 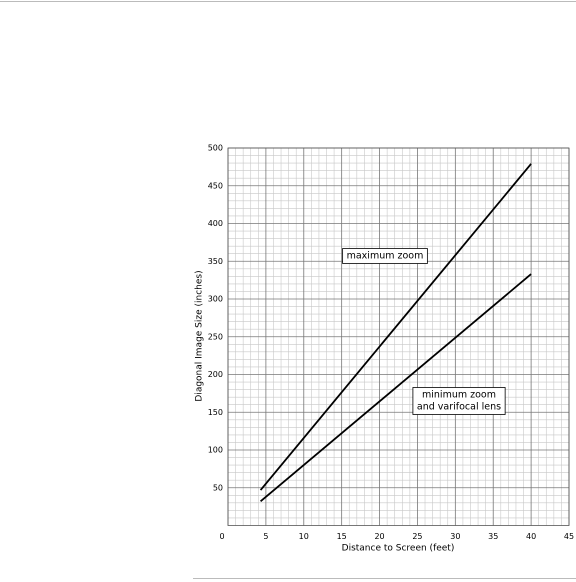 What do you see at coordinates (455, 536) in the screenshot?
I see `x-tick-label: 30` at bounding box center [455, 536].